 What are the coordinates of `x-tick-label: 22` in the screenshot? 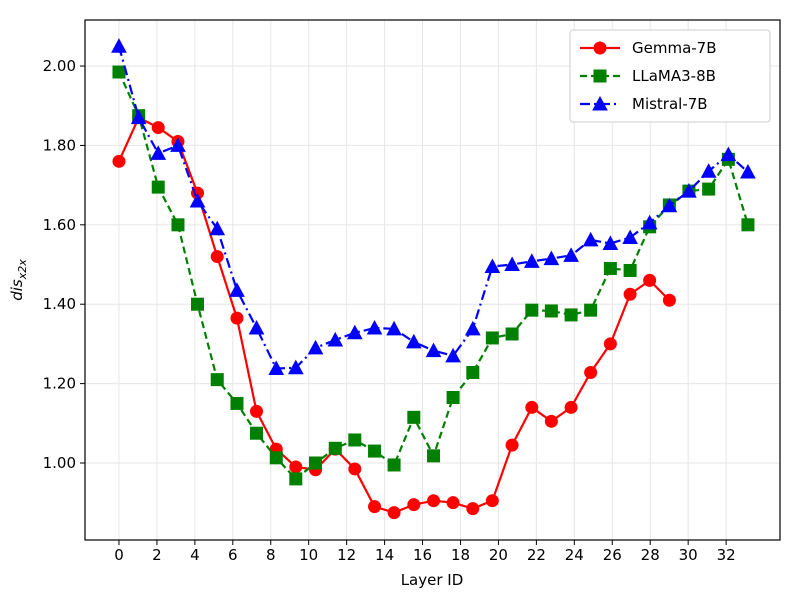 It's located at (536, 555).